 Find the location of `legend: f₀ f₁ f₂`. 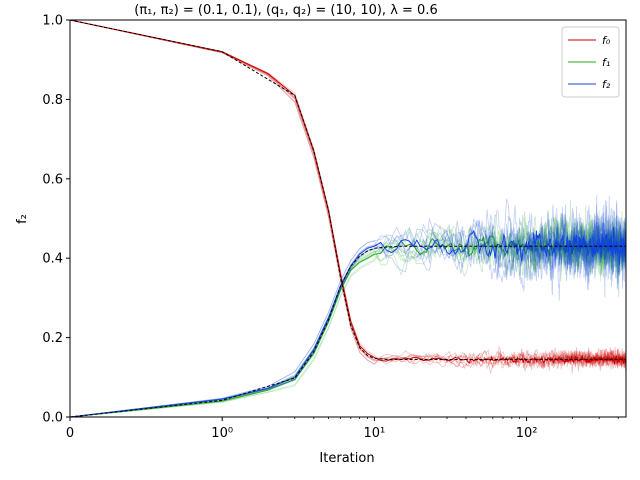

legend: f₀ f₁ f₂ is located at coordinates (590, 62).